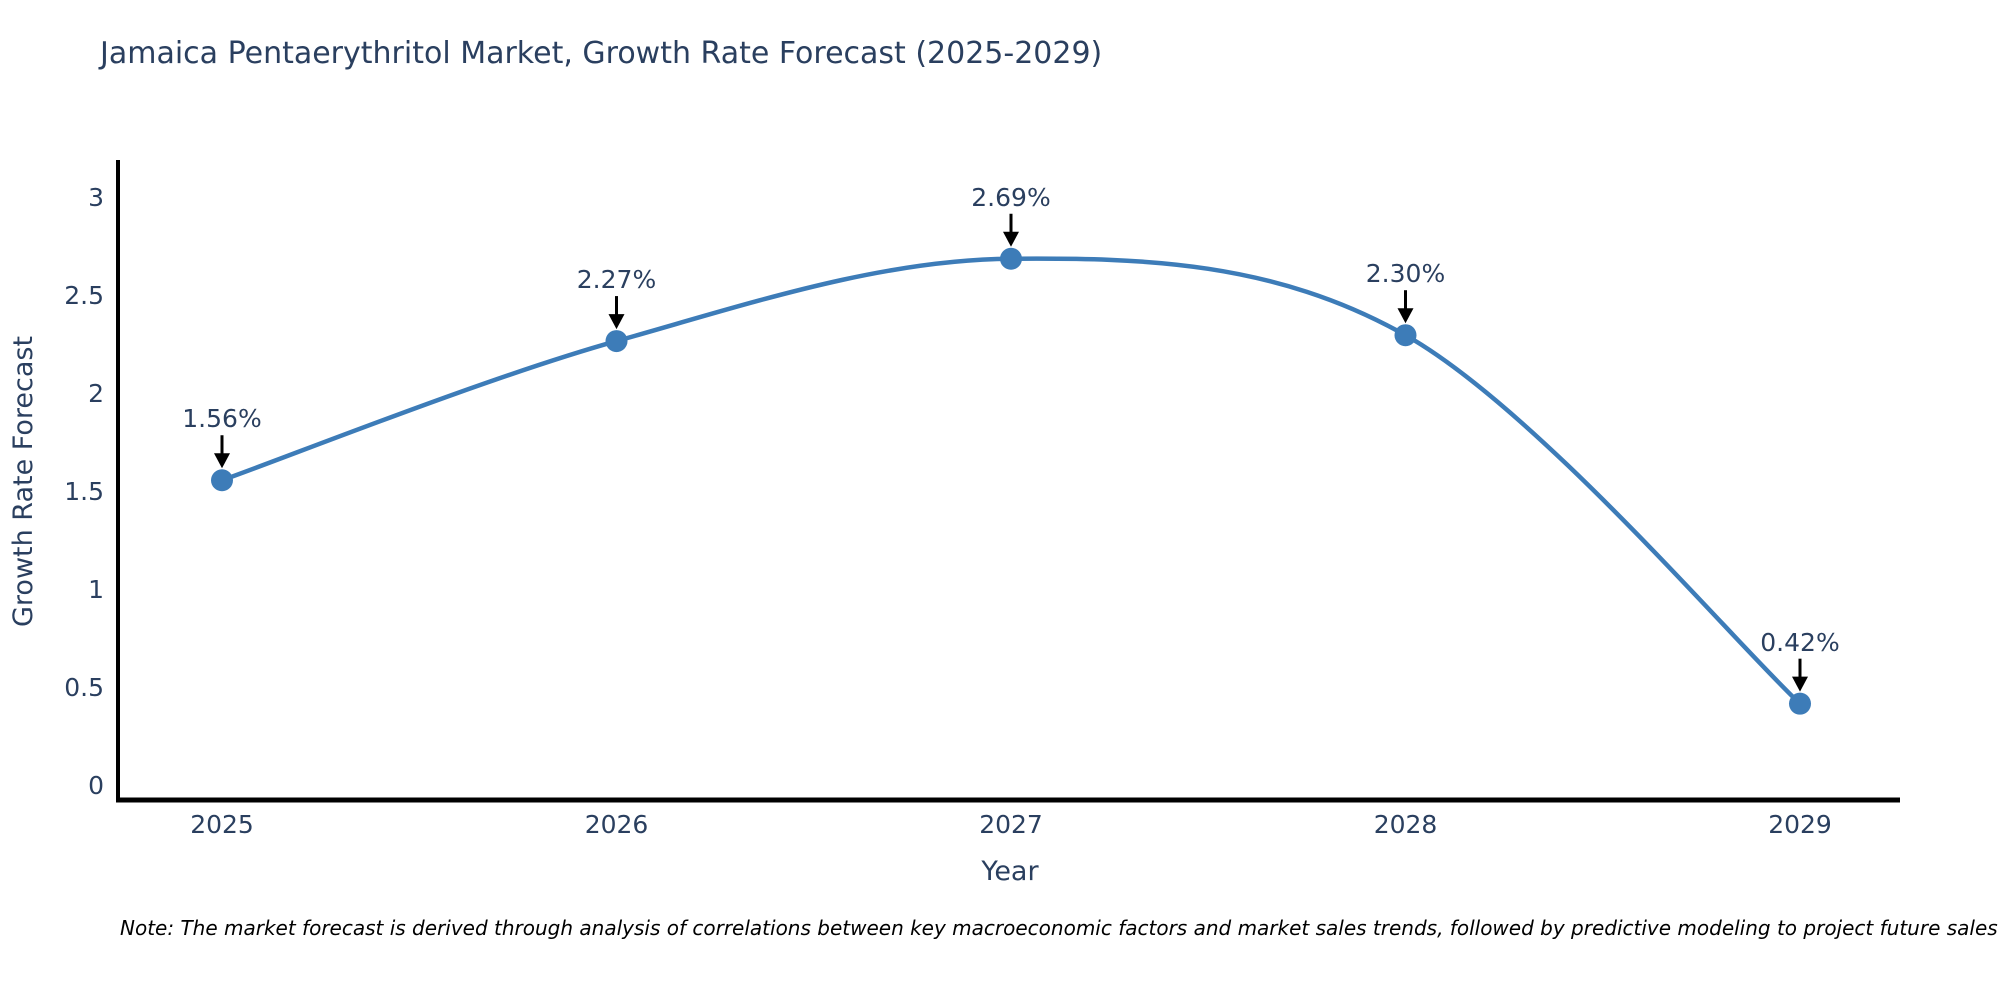 This screenshot has width=2000, height=1000. Describe the element at coordinates (96, 393) in the screenshot. I see `y-tick-label: 2` at that location.